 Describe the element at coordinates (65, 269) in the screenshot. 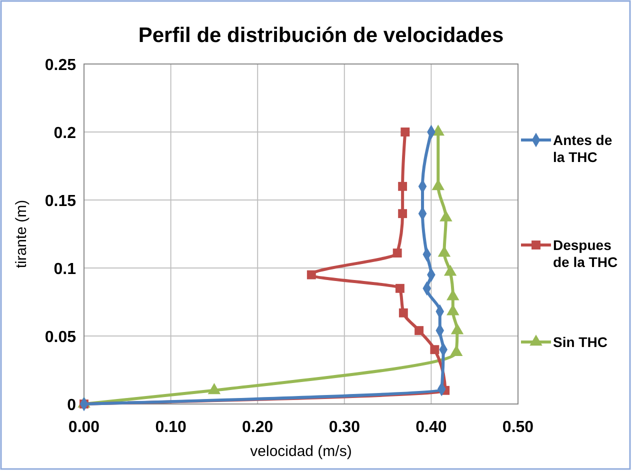

I see `y-tick-label: 0.1` at that location.